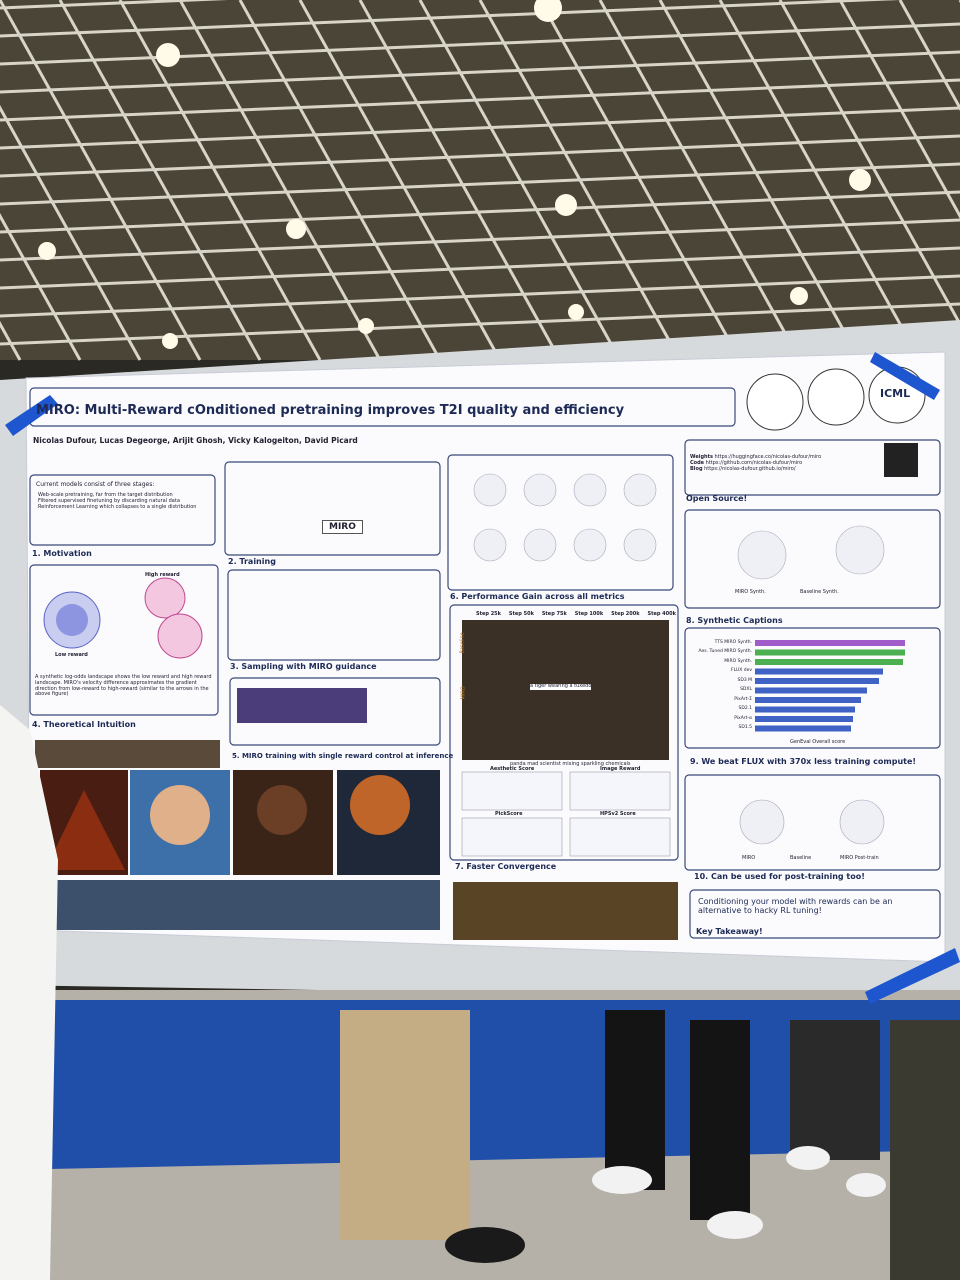 This screenshot has height=1280, width=960. I want to click on section-heading: 3. Sampling with MIRO guidance, so click(303, 666).